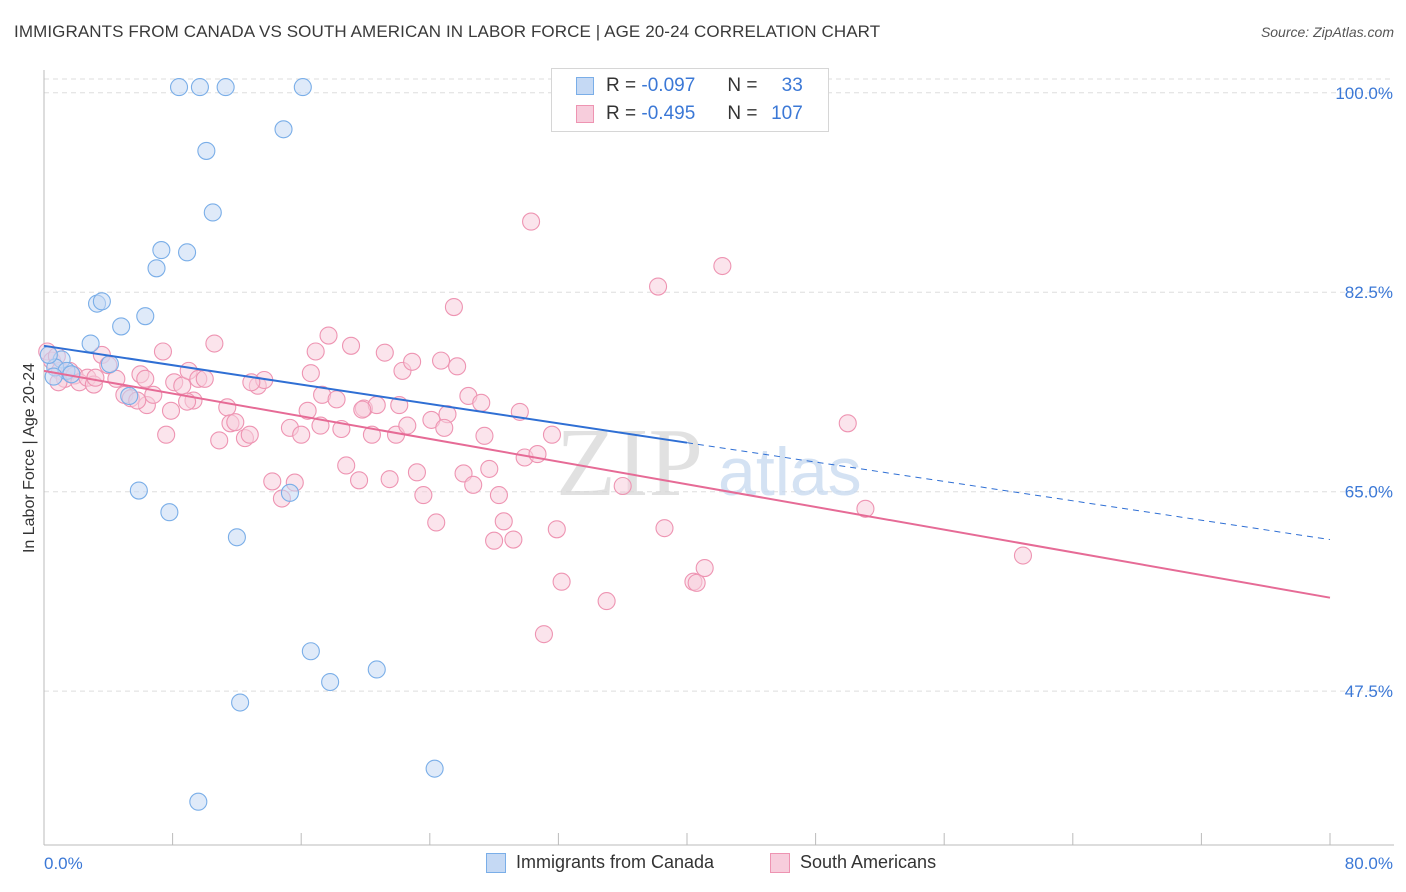  Describe the element at coordinates (668, 113) in the screenshot. I see `legend-r-value: -0.495` at that location.